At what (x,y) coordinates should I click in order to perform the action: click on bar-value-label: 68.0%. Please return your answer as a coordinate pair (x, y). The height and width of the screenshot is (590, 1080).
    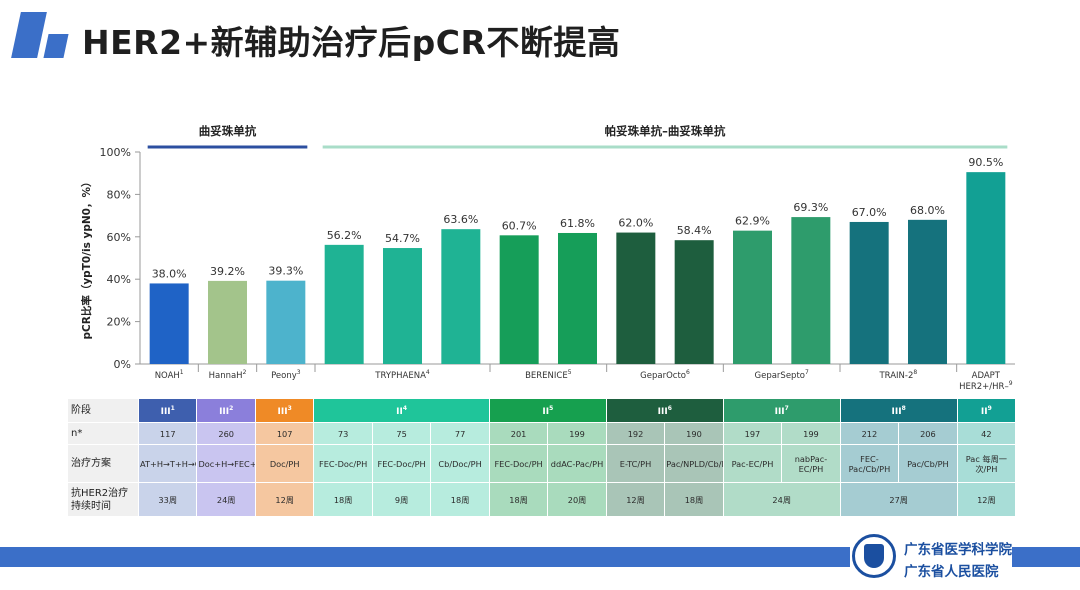
    Looking at the image, I should click on (927, 210).